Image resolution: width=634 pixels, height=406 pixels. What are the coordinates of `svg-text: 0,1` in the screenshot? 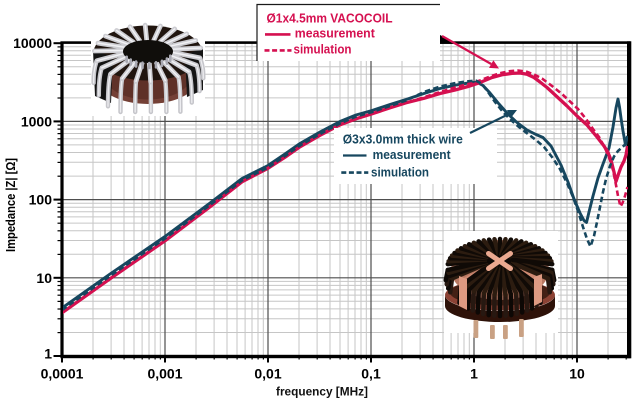 It's located at (371, 374).